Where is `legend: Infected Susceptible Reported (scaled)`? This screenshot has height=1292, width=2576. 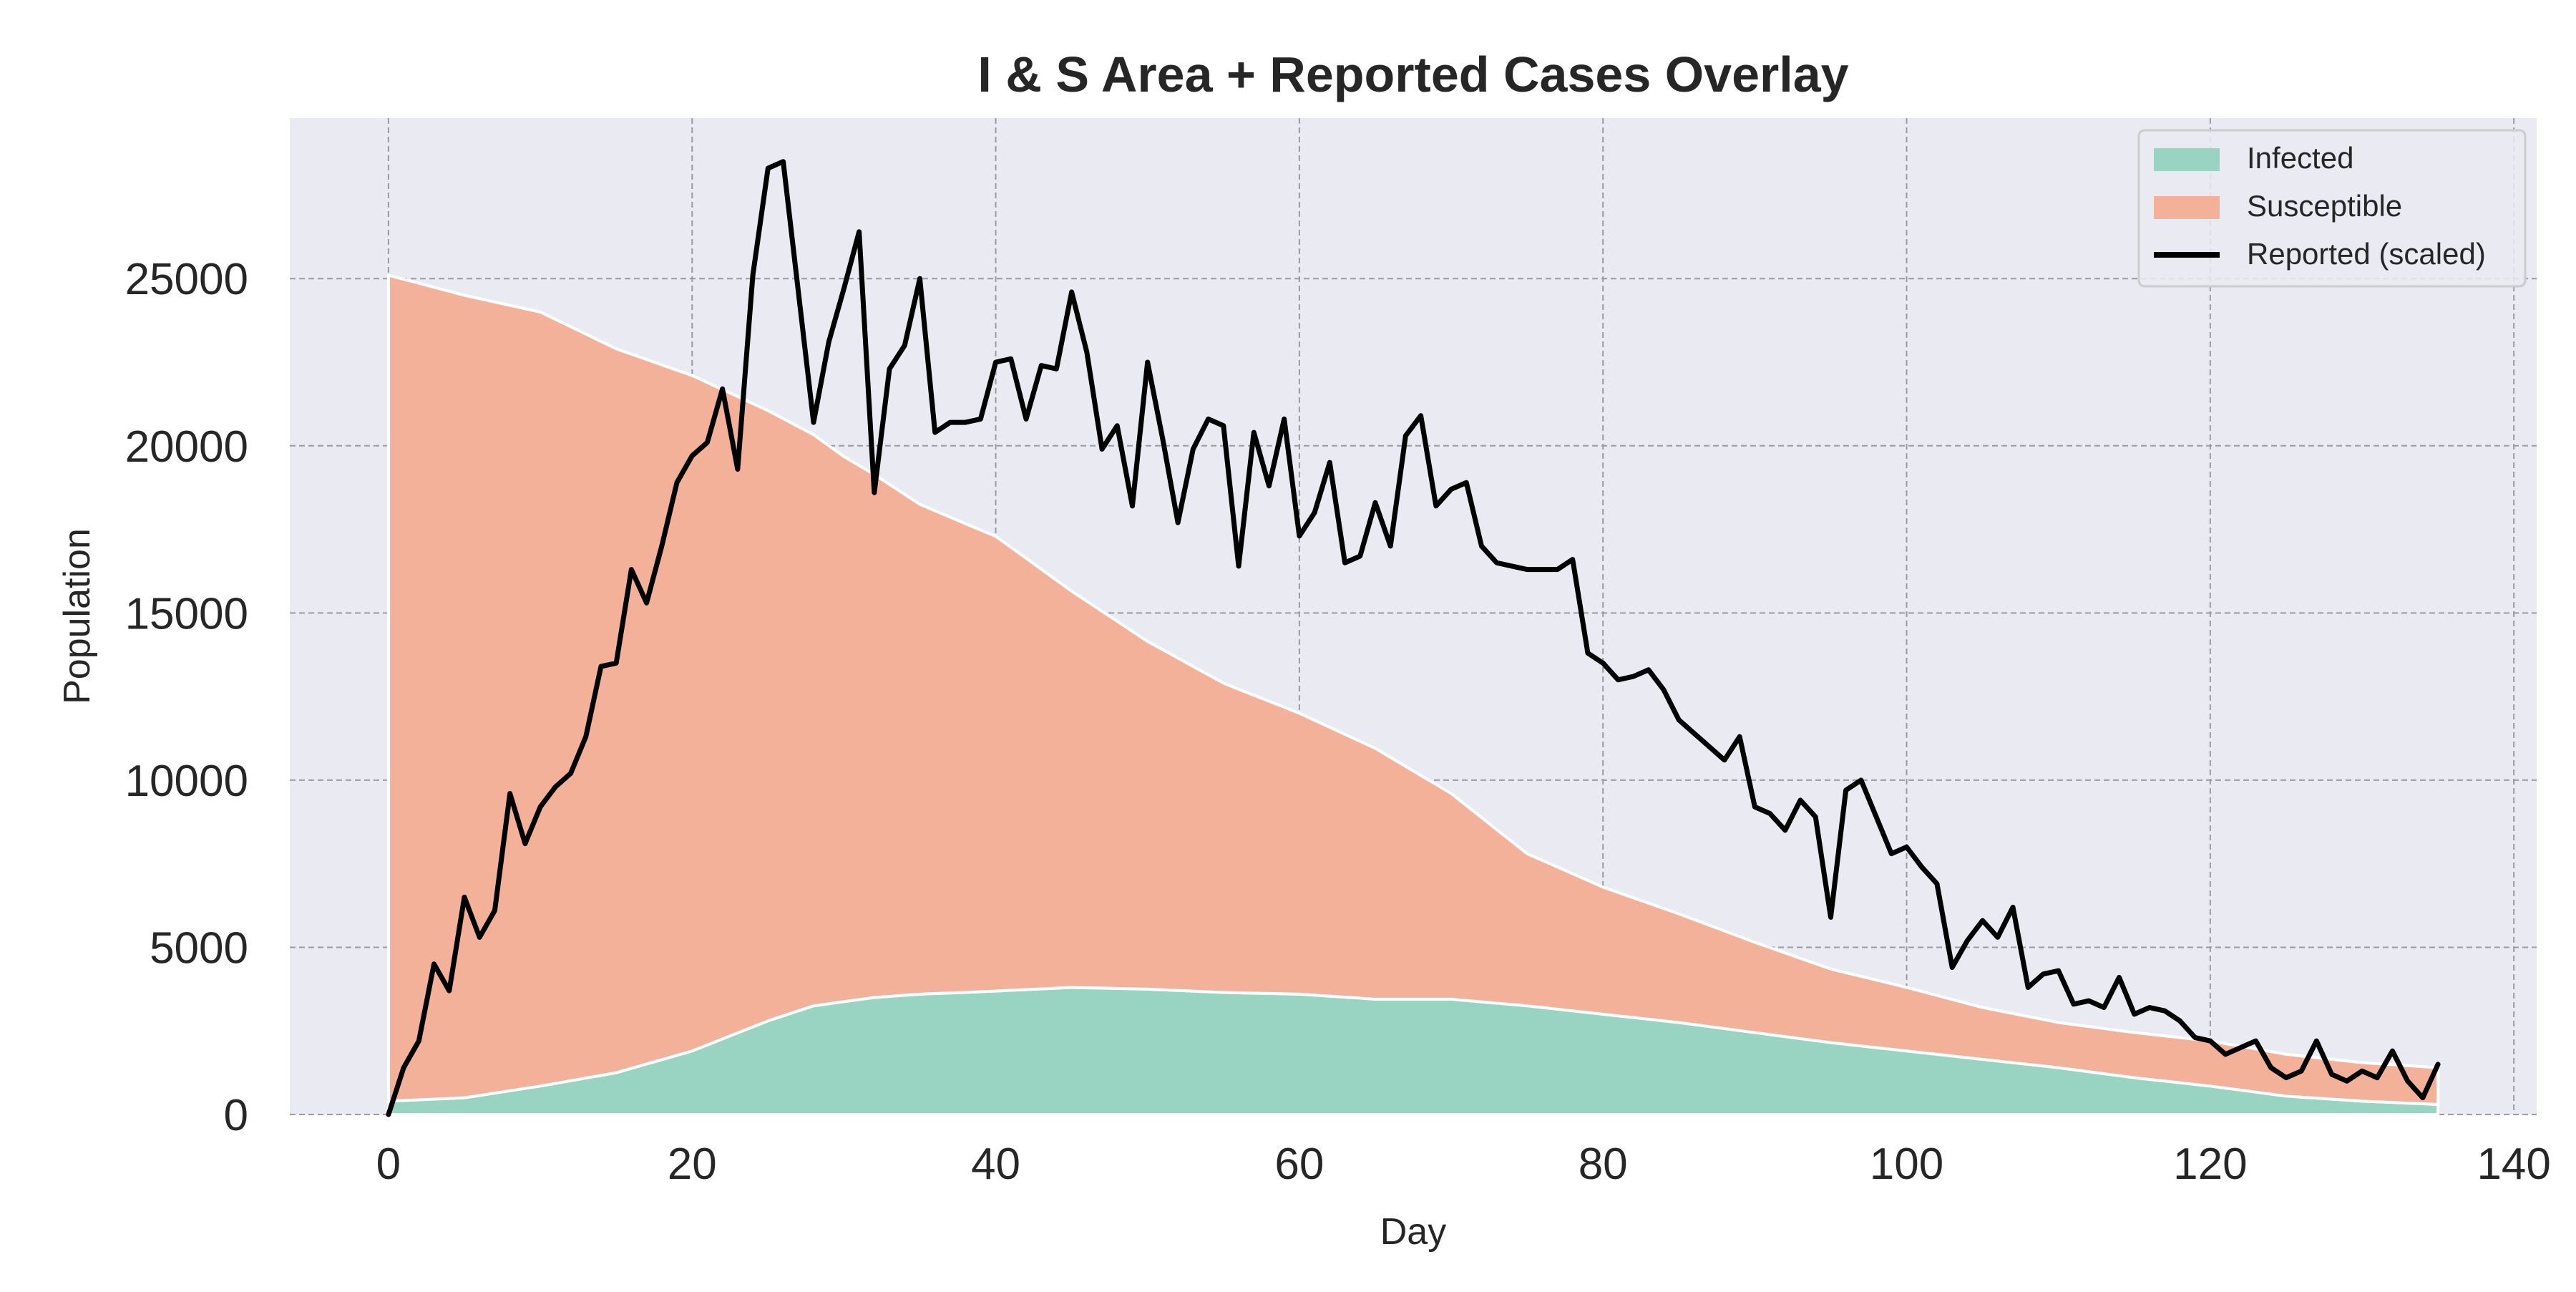
legend: Infected Susceptible Reported (scaled) is located at coordinates (2332, 208).